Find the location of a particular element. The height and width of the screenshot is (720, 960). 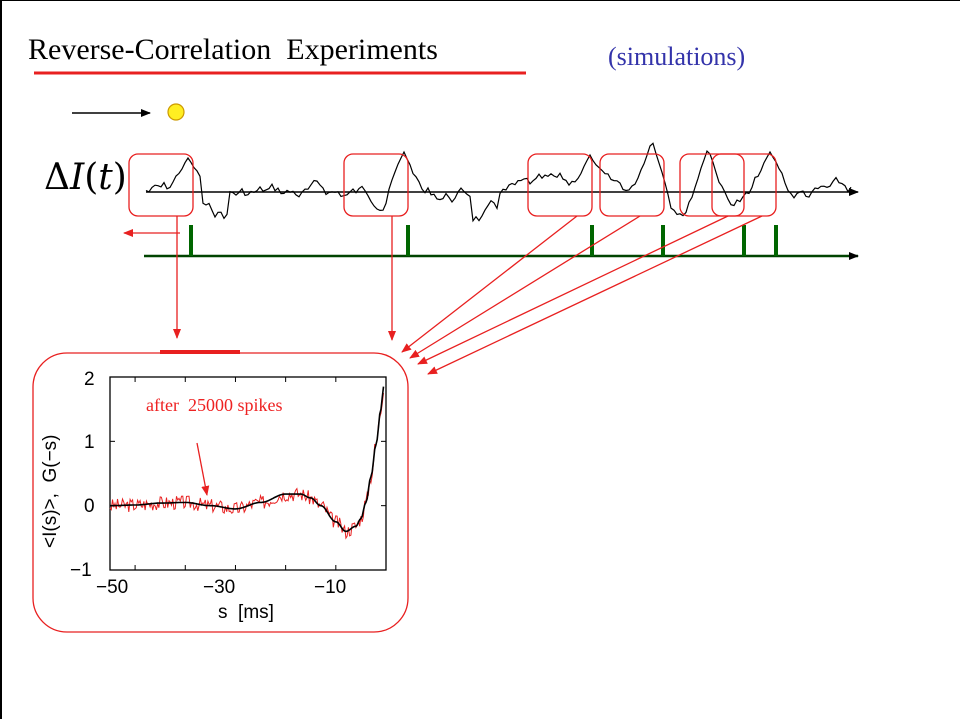

spike-count-annotation: after 25000 spikes is located at coordinates (214, 405).